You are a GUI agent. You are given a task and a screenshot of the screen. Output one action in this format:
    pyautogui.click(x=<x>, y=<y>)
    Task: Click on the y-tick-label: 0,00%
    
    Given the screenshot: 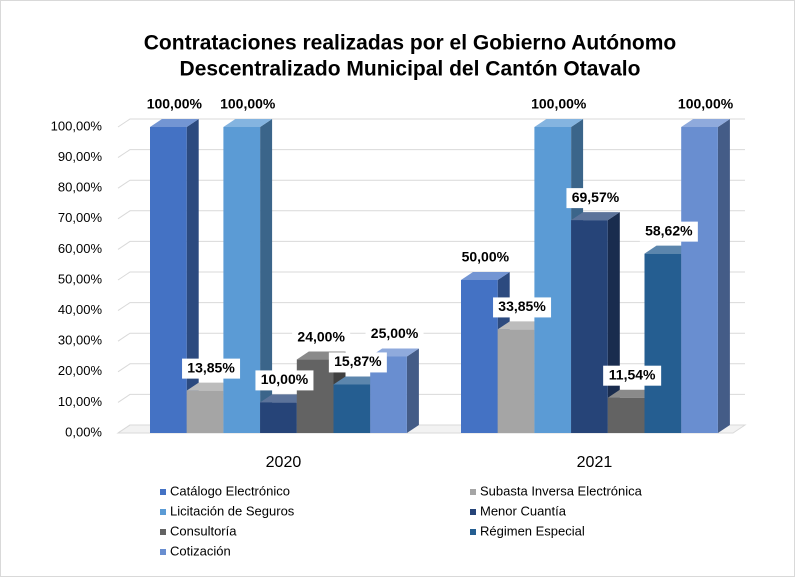 What is the action you would take?
    pyautogui.click(x=83, y=431)
    